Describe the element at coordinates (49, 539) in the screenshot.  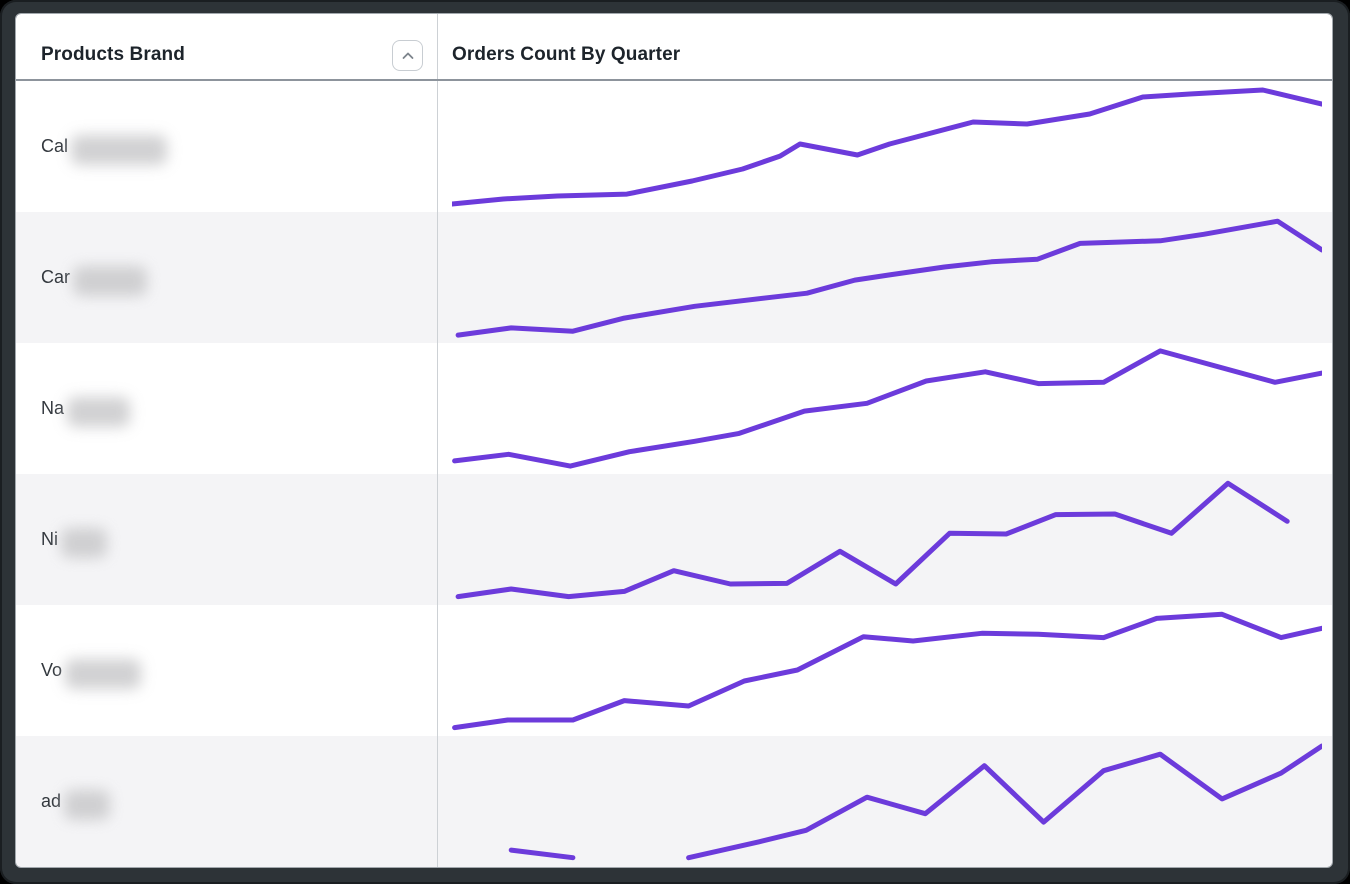
I see `brand-label: Ni` at that location.